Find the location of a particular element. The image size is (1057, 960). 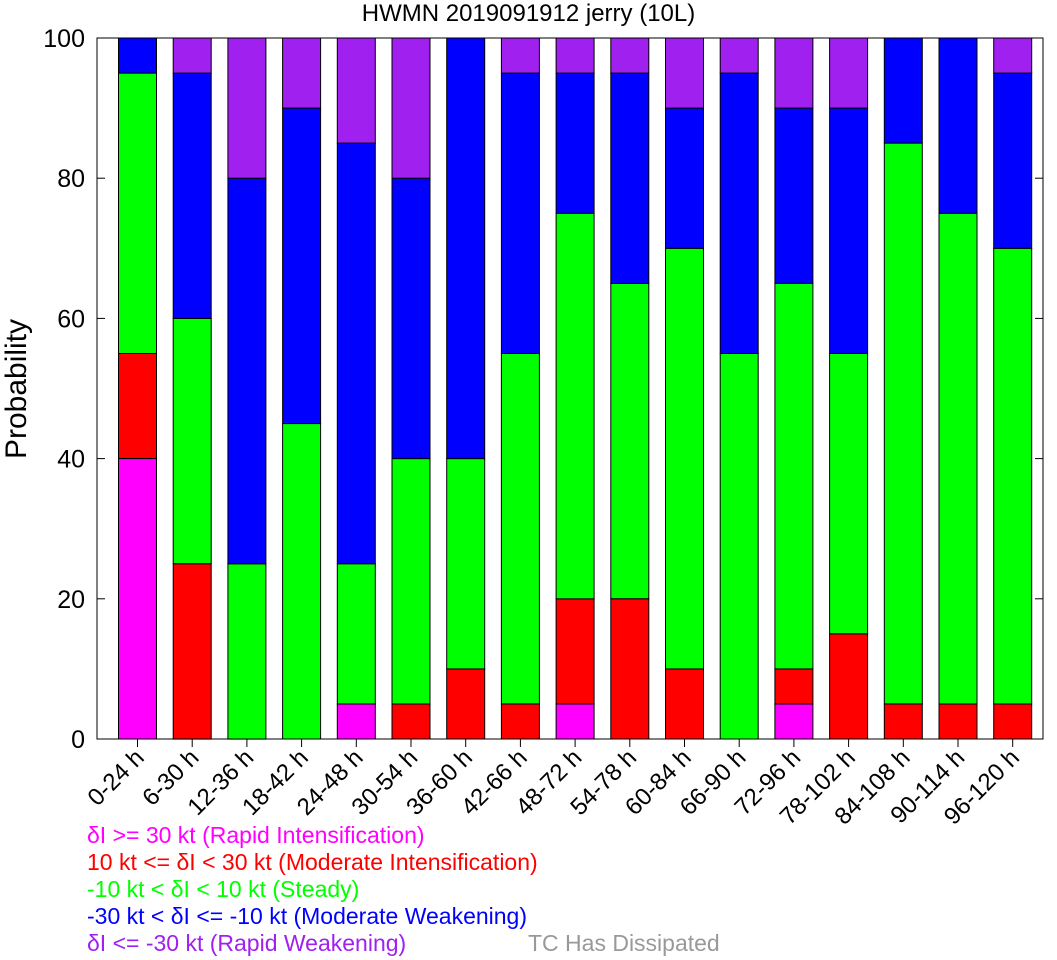

bar-segment-rapid-intensification-72-96-h is located at coordinates (794, 721).